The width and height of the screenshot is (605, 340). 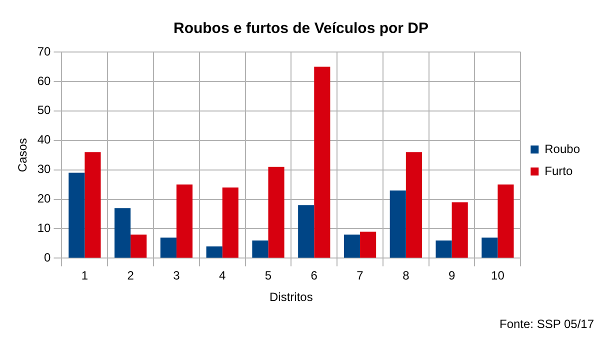 I want to click on x-tick-label: 1, so click(x=84, y=275).